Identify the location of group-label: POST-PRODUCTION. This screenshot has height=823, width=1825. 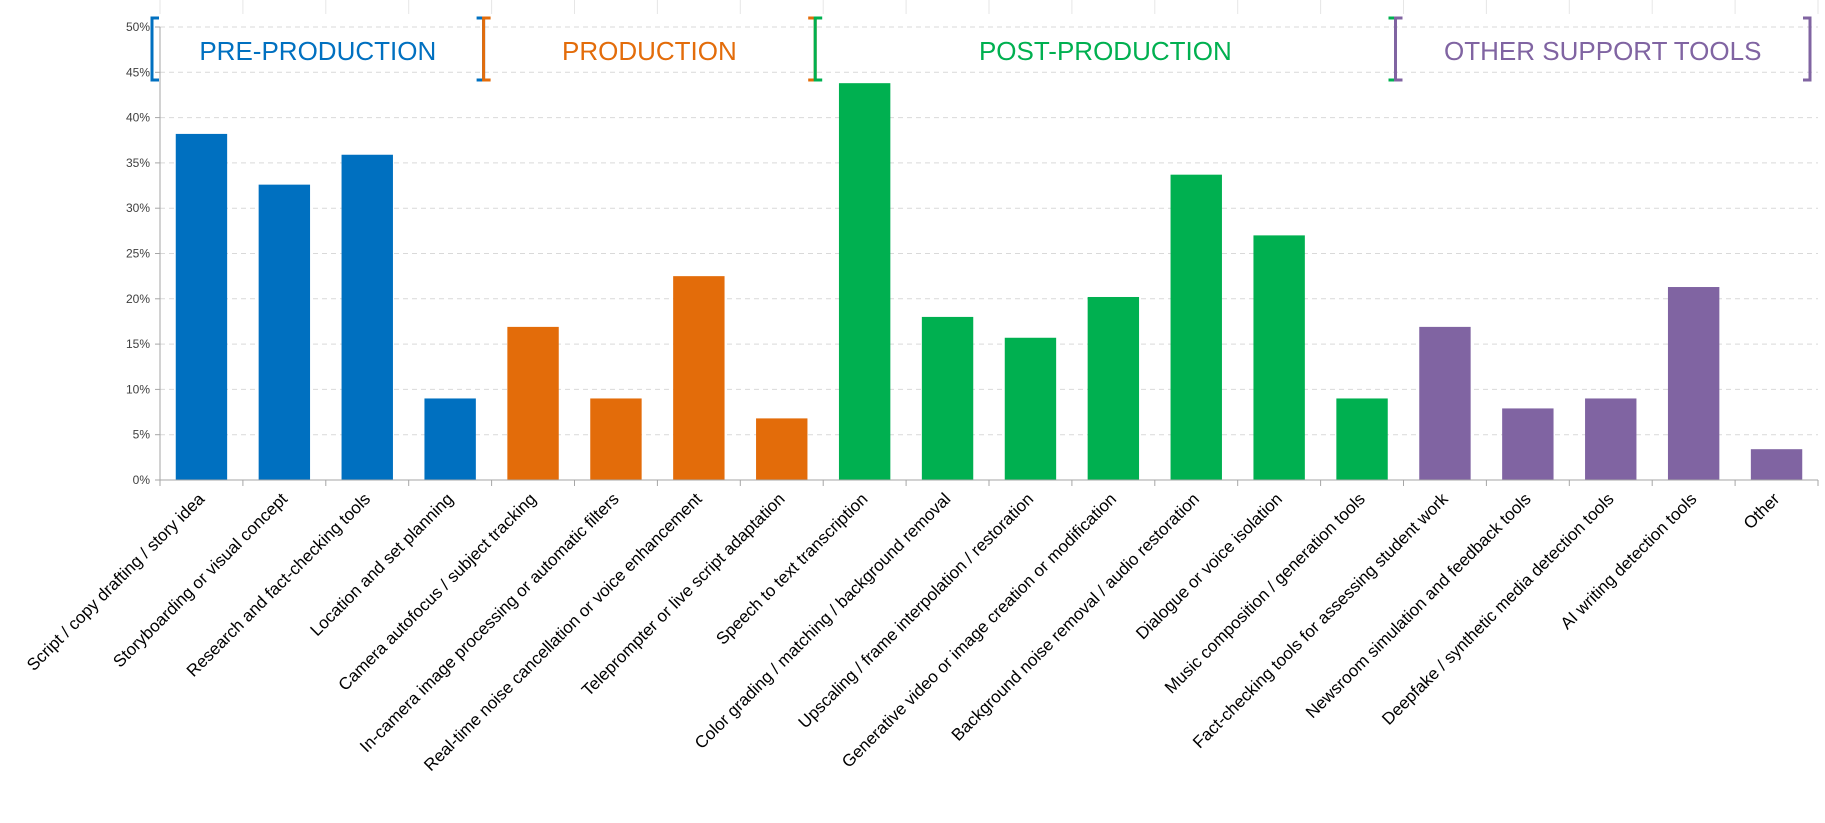
(1105, 51).